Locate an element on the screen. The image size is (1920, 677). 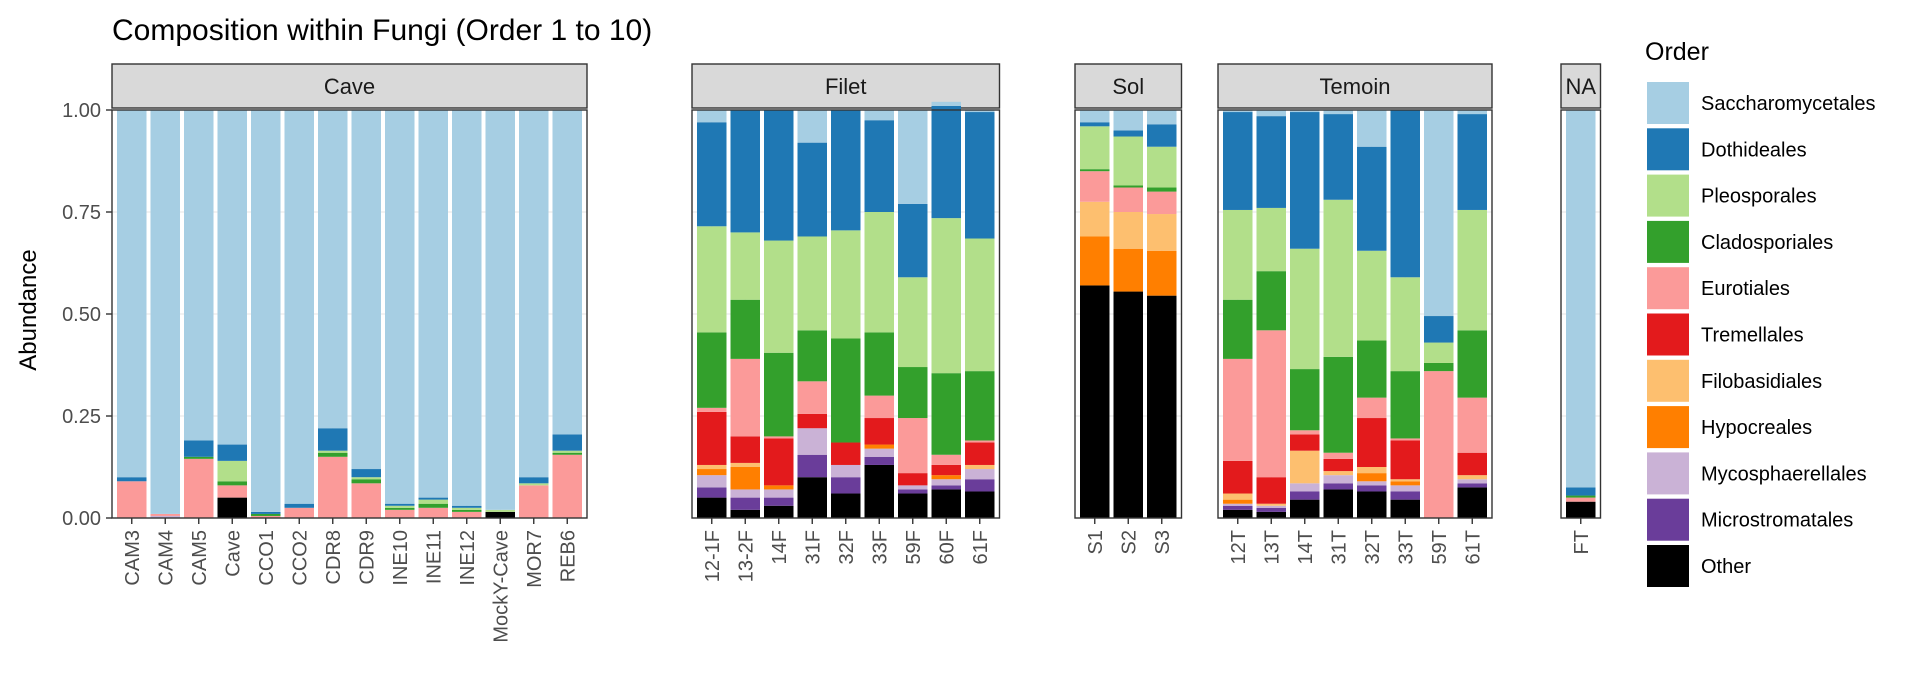
x-tick-label: 14F is located at coordinates (780, 547).